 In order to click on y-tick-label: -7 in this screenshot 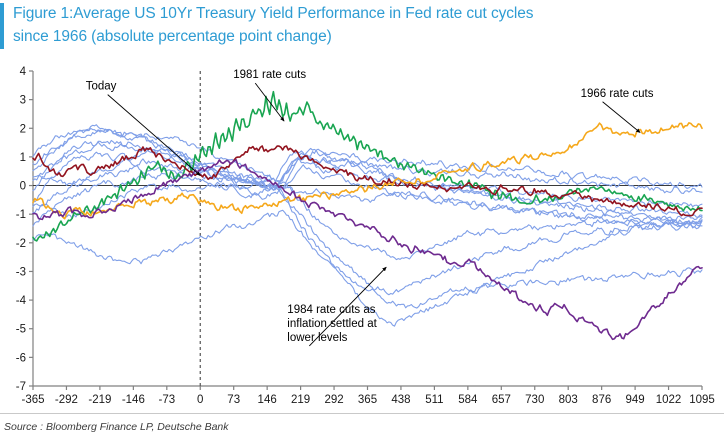, I will do `click(21, 387)`.